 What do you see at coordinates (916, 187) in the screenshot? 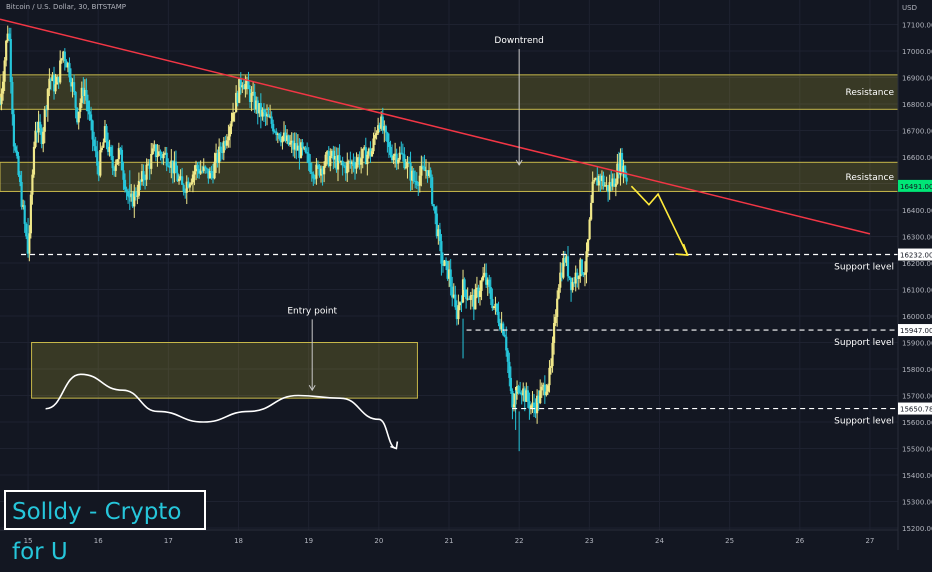
I see `current-price-tag: 16491.00` at bounding box center [916, 187].